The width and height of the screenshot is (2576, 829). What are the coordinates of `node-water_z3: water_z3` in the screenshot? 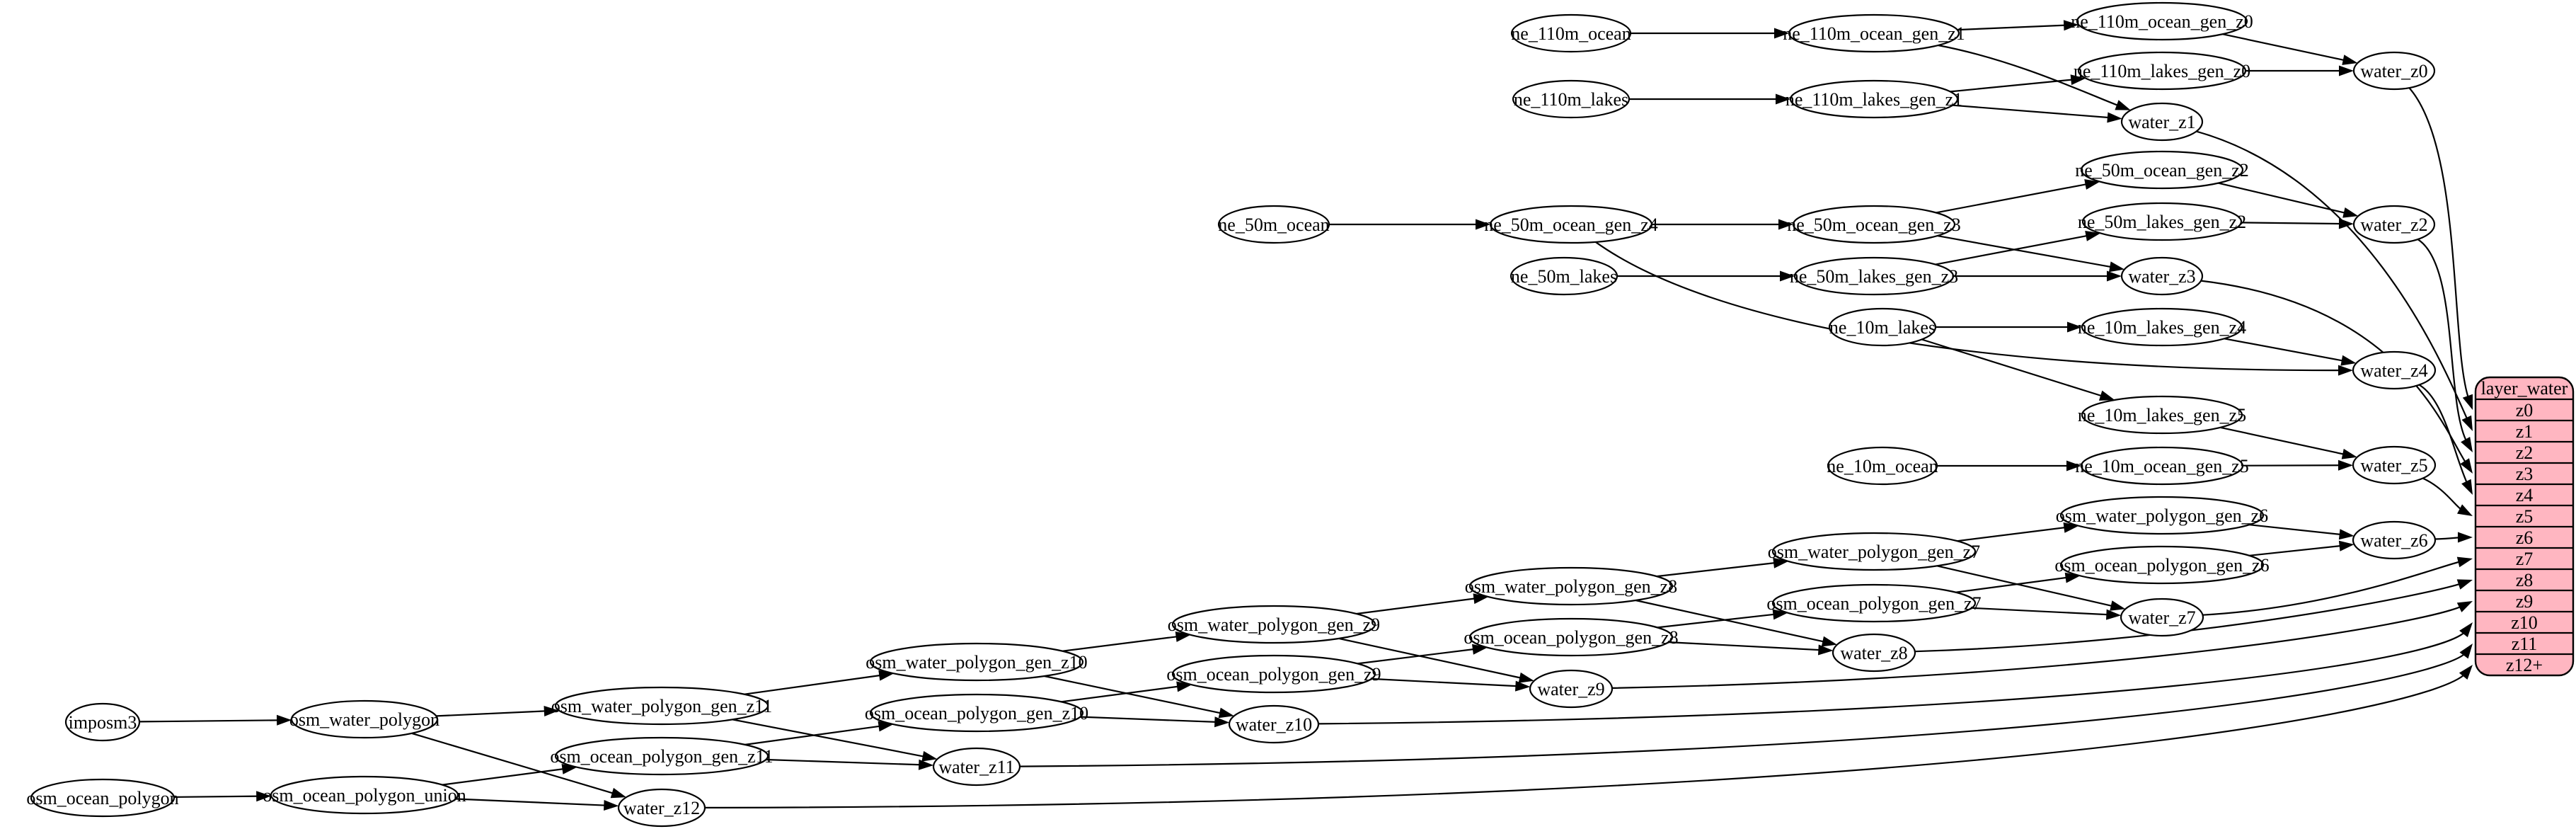 It's located at (2162, 276).